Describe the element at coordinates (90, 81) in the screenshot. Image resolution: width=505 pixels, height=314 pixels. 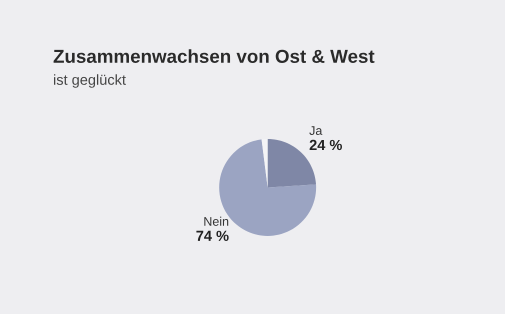
I see `chart-subtitle: ist geglückt` at that location.